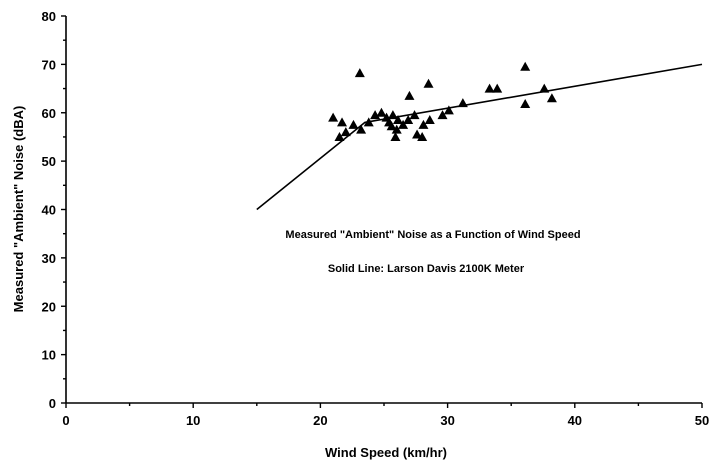 The width and height of the screenshot is (712, 463). What do you see at coordinates (193, 420) in the screenshot?
I see `x-tick-label-10: 10` at bounding box center [193, 420].